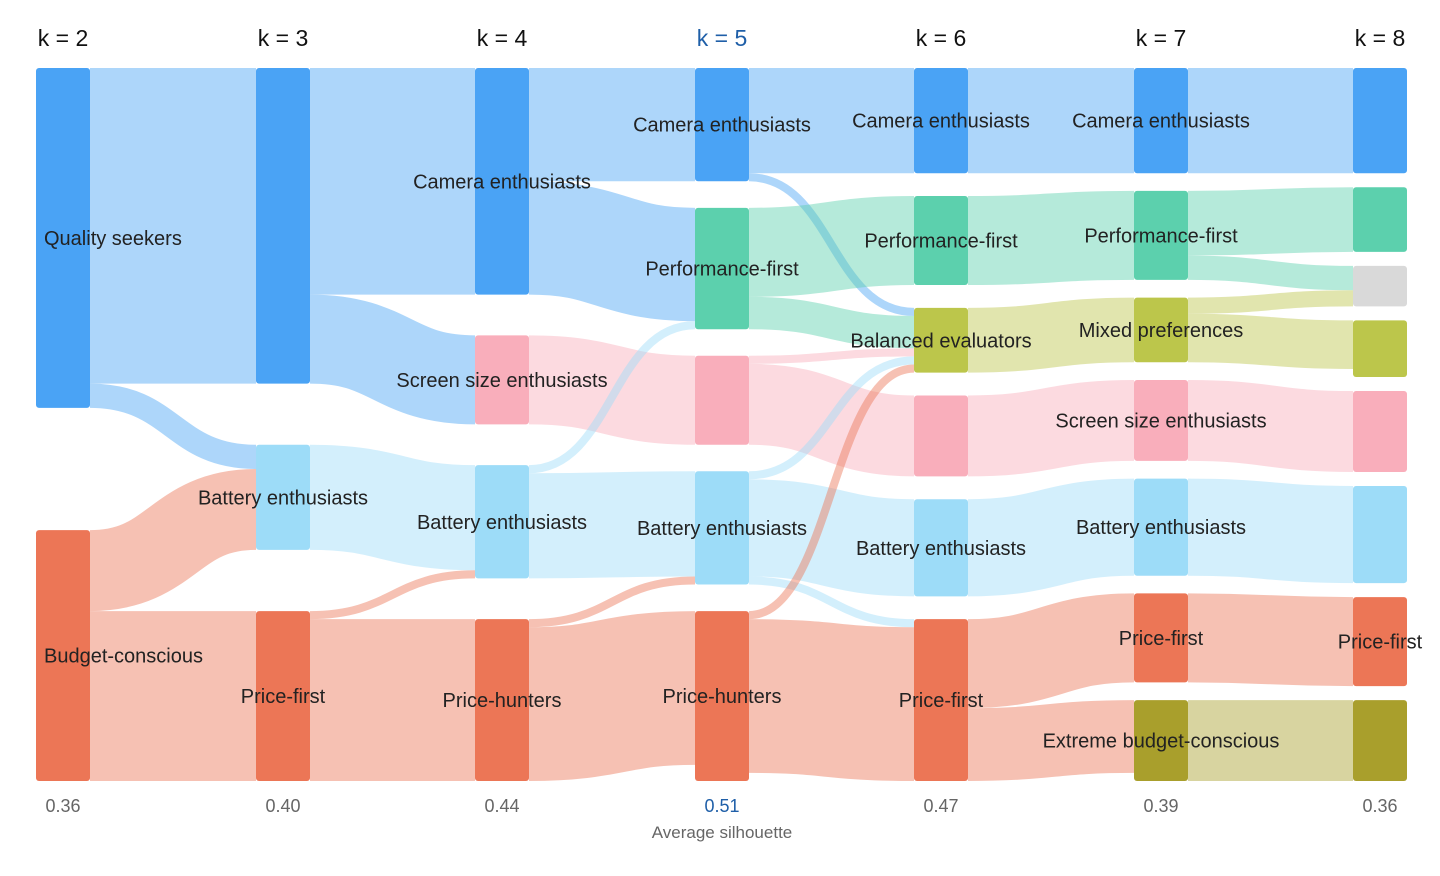 This screenshot has height=876, width=1440. I want to click on link-k7_price-to-k8_price, so click(1270, 640).